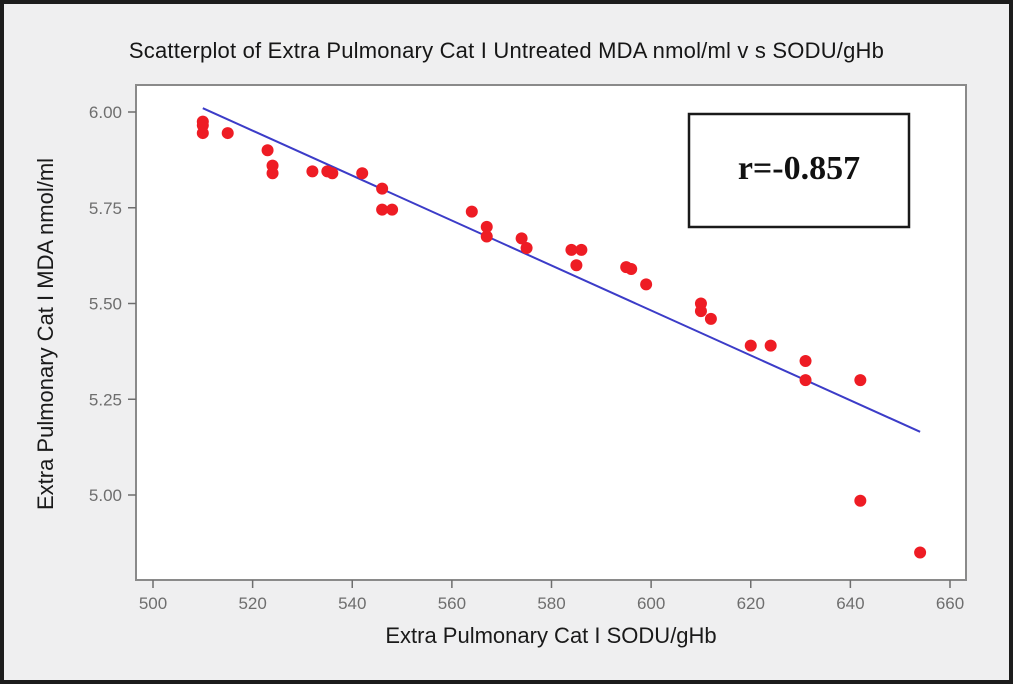  I want to click on x-tick-label: 520, so click(252, 603).